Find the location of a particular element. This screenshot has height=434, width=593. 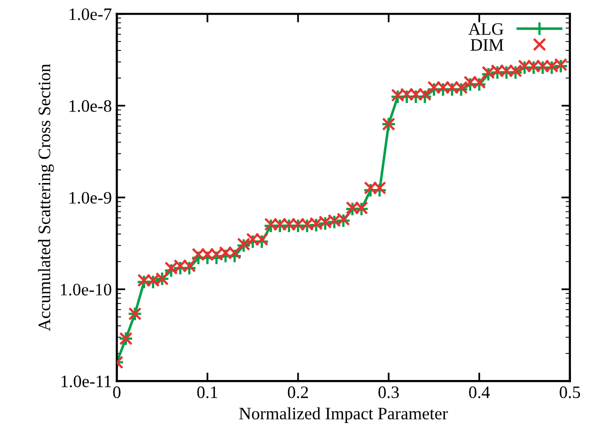

y-tick-label: 1.0e-8 is located at coordinates (91, 106).